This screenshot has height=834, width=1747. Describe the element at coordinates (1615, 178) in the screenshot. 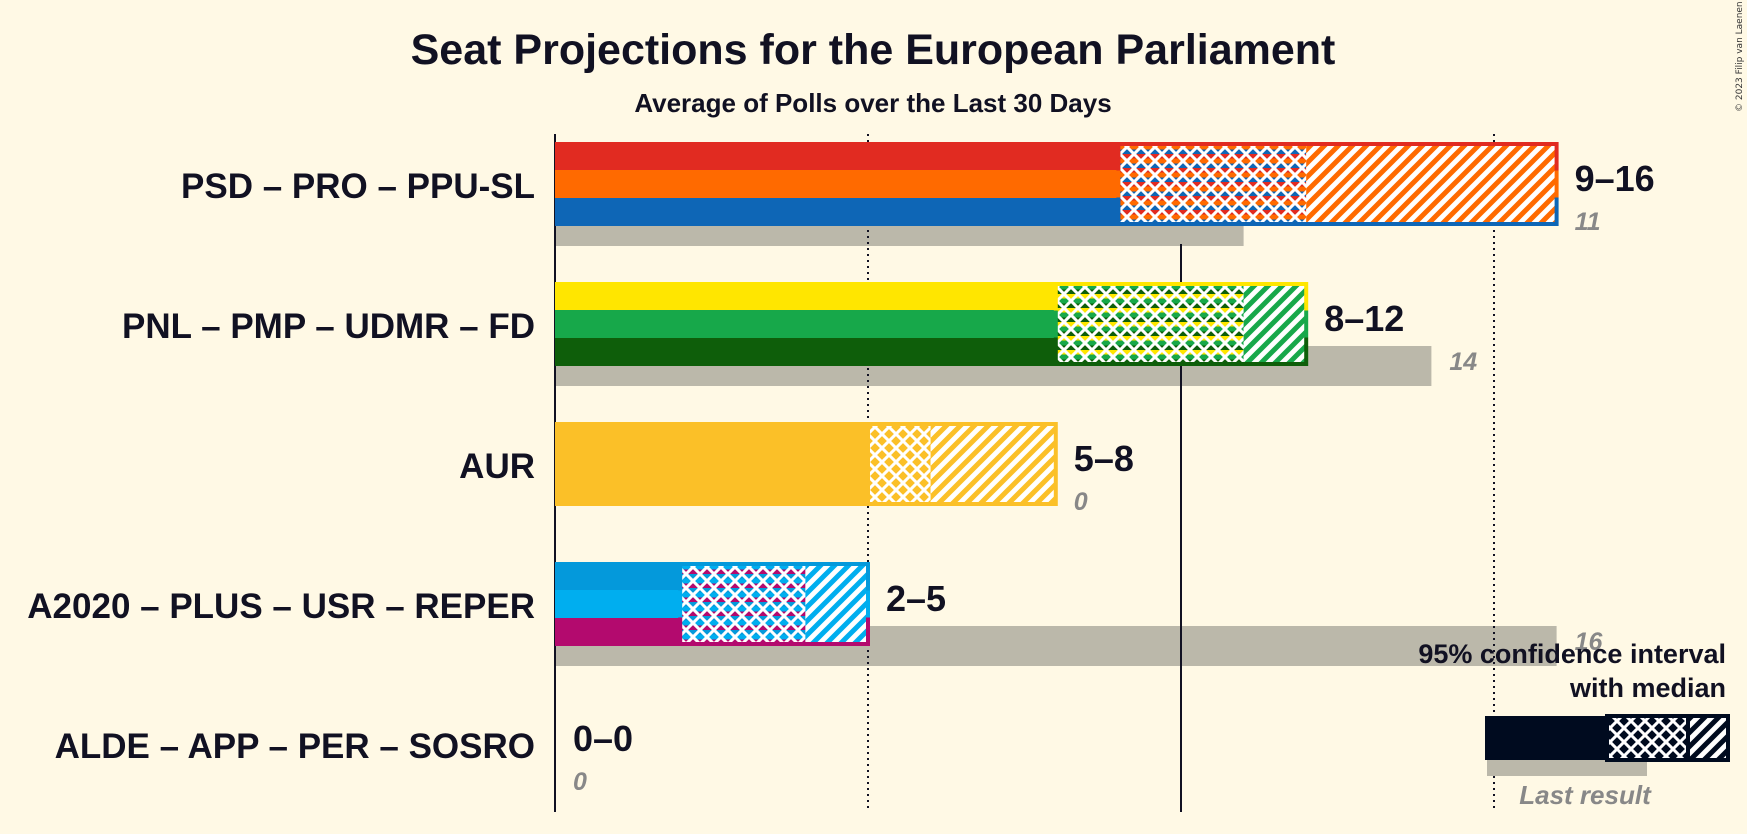

I see `range-label: 9–16` at that location.